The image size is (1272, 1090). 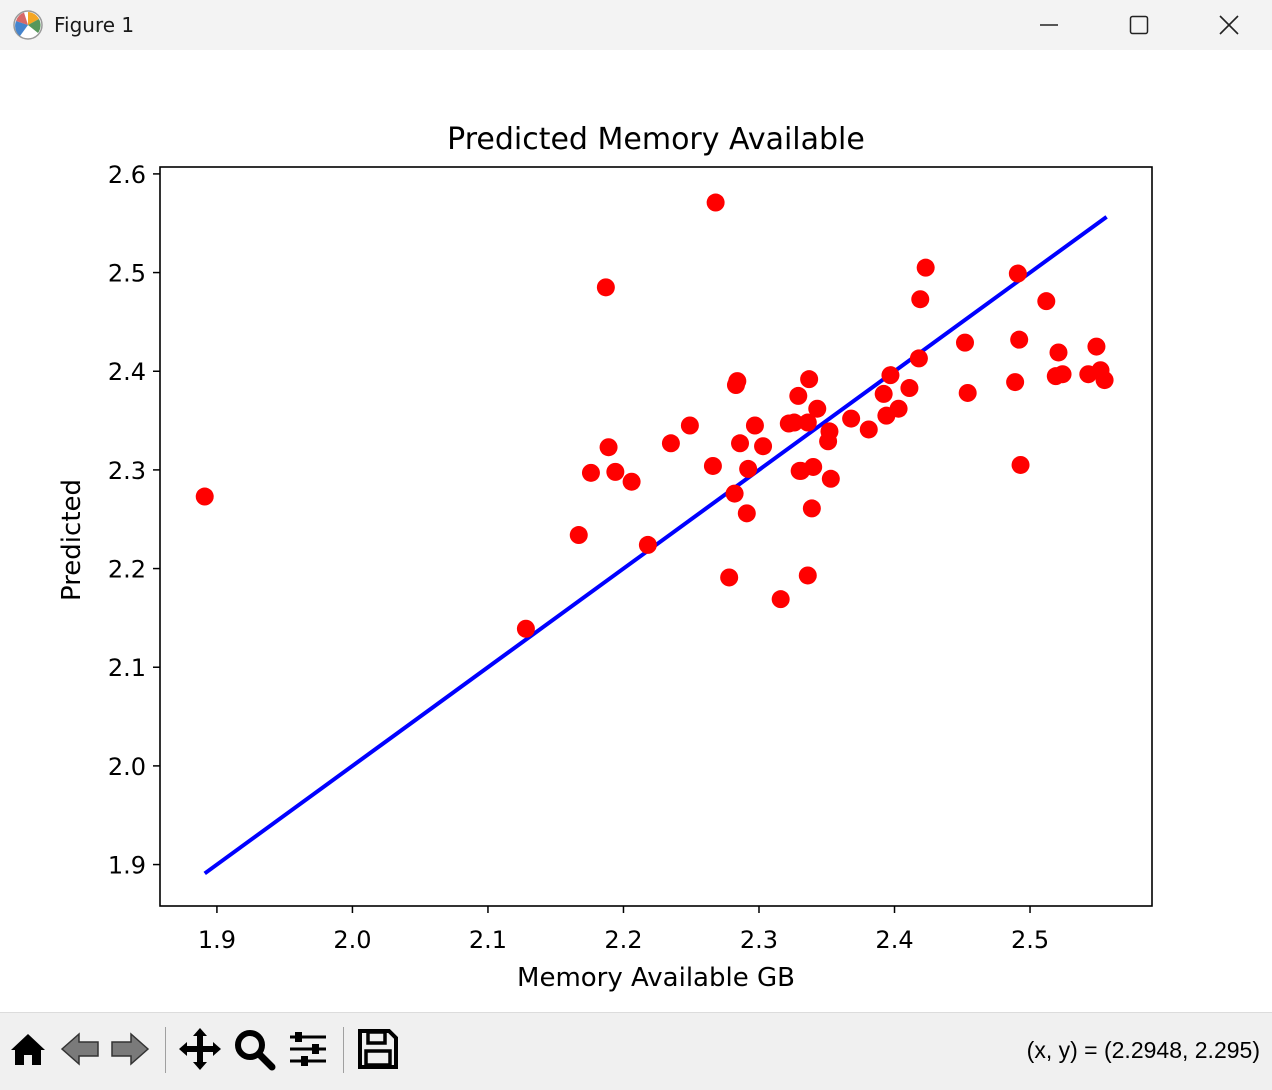 I want to click on x-tick-label: 2.1, so click(x=488, y=940).